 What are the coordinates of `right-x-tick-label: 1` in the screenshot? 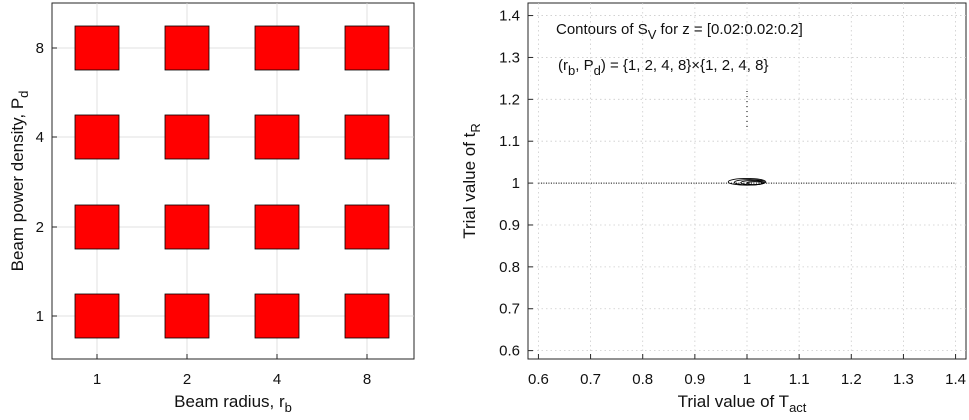 It's located at (747, 379).